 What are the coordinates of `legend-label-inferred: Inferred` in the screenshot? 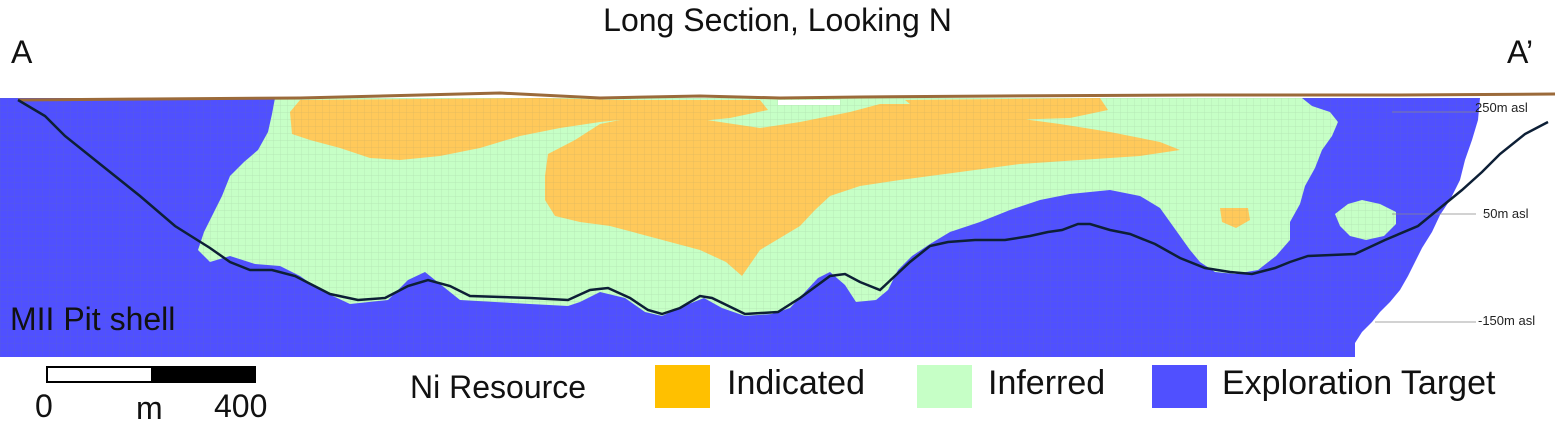 It's located at (1047, 383).